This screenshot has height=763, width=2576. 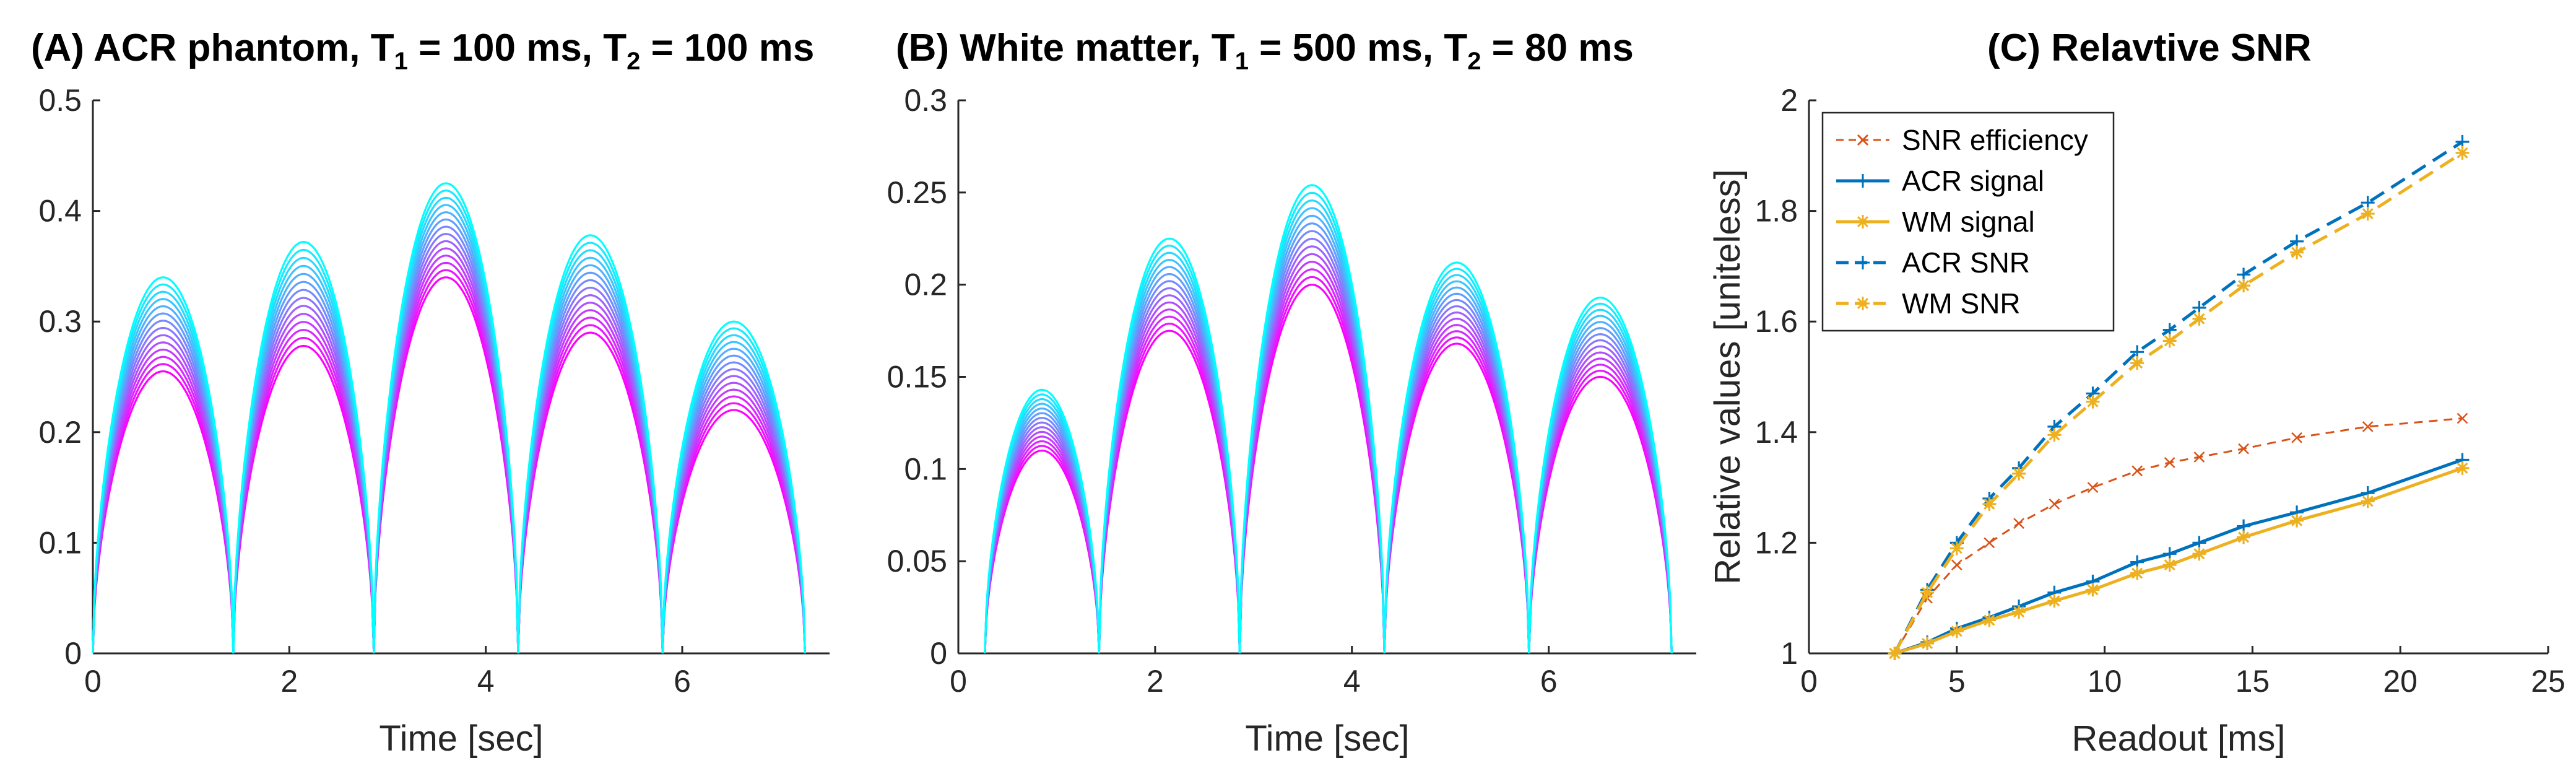 I want to click on series-line-acr-snr, so click(x=2178, y=397).